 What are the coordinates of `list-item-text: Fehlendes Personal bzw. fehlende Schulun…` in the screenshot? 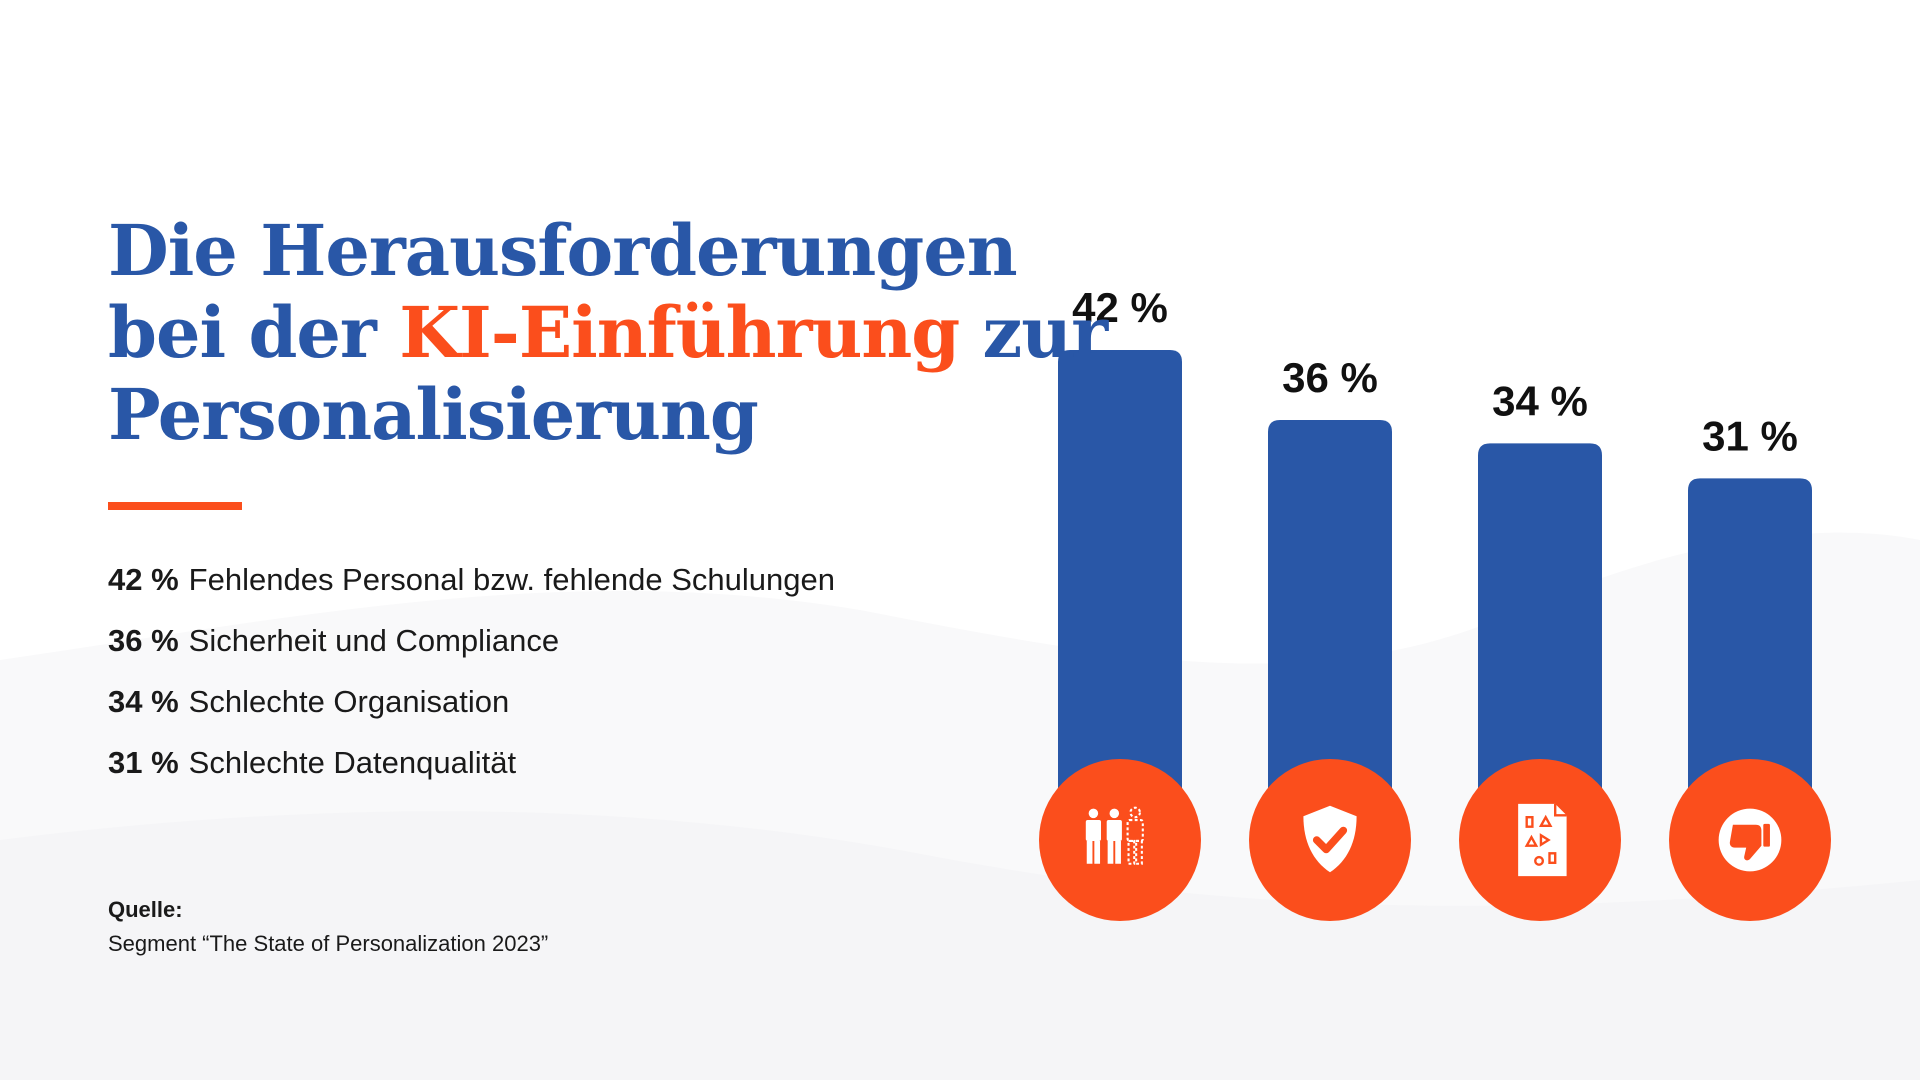 It's located at (511, 579).